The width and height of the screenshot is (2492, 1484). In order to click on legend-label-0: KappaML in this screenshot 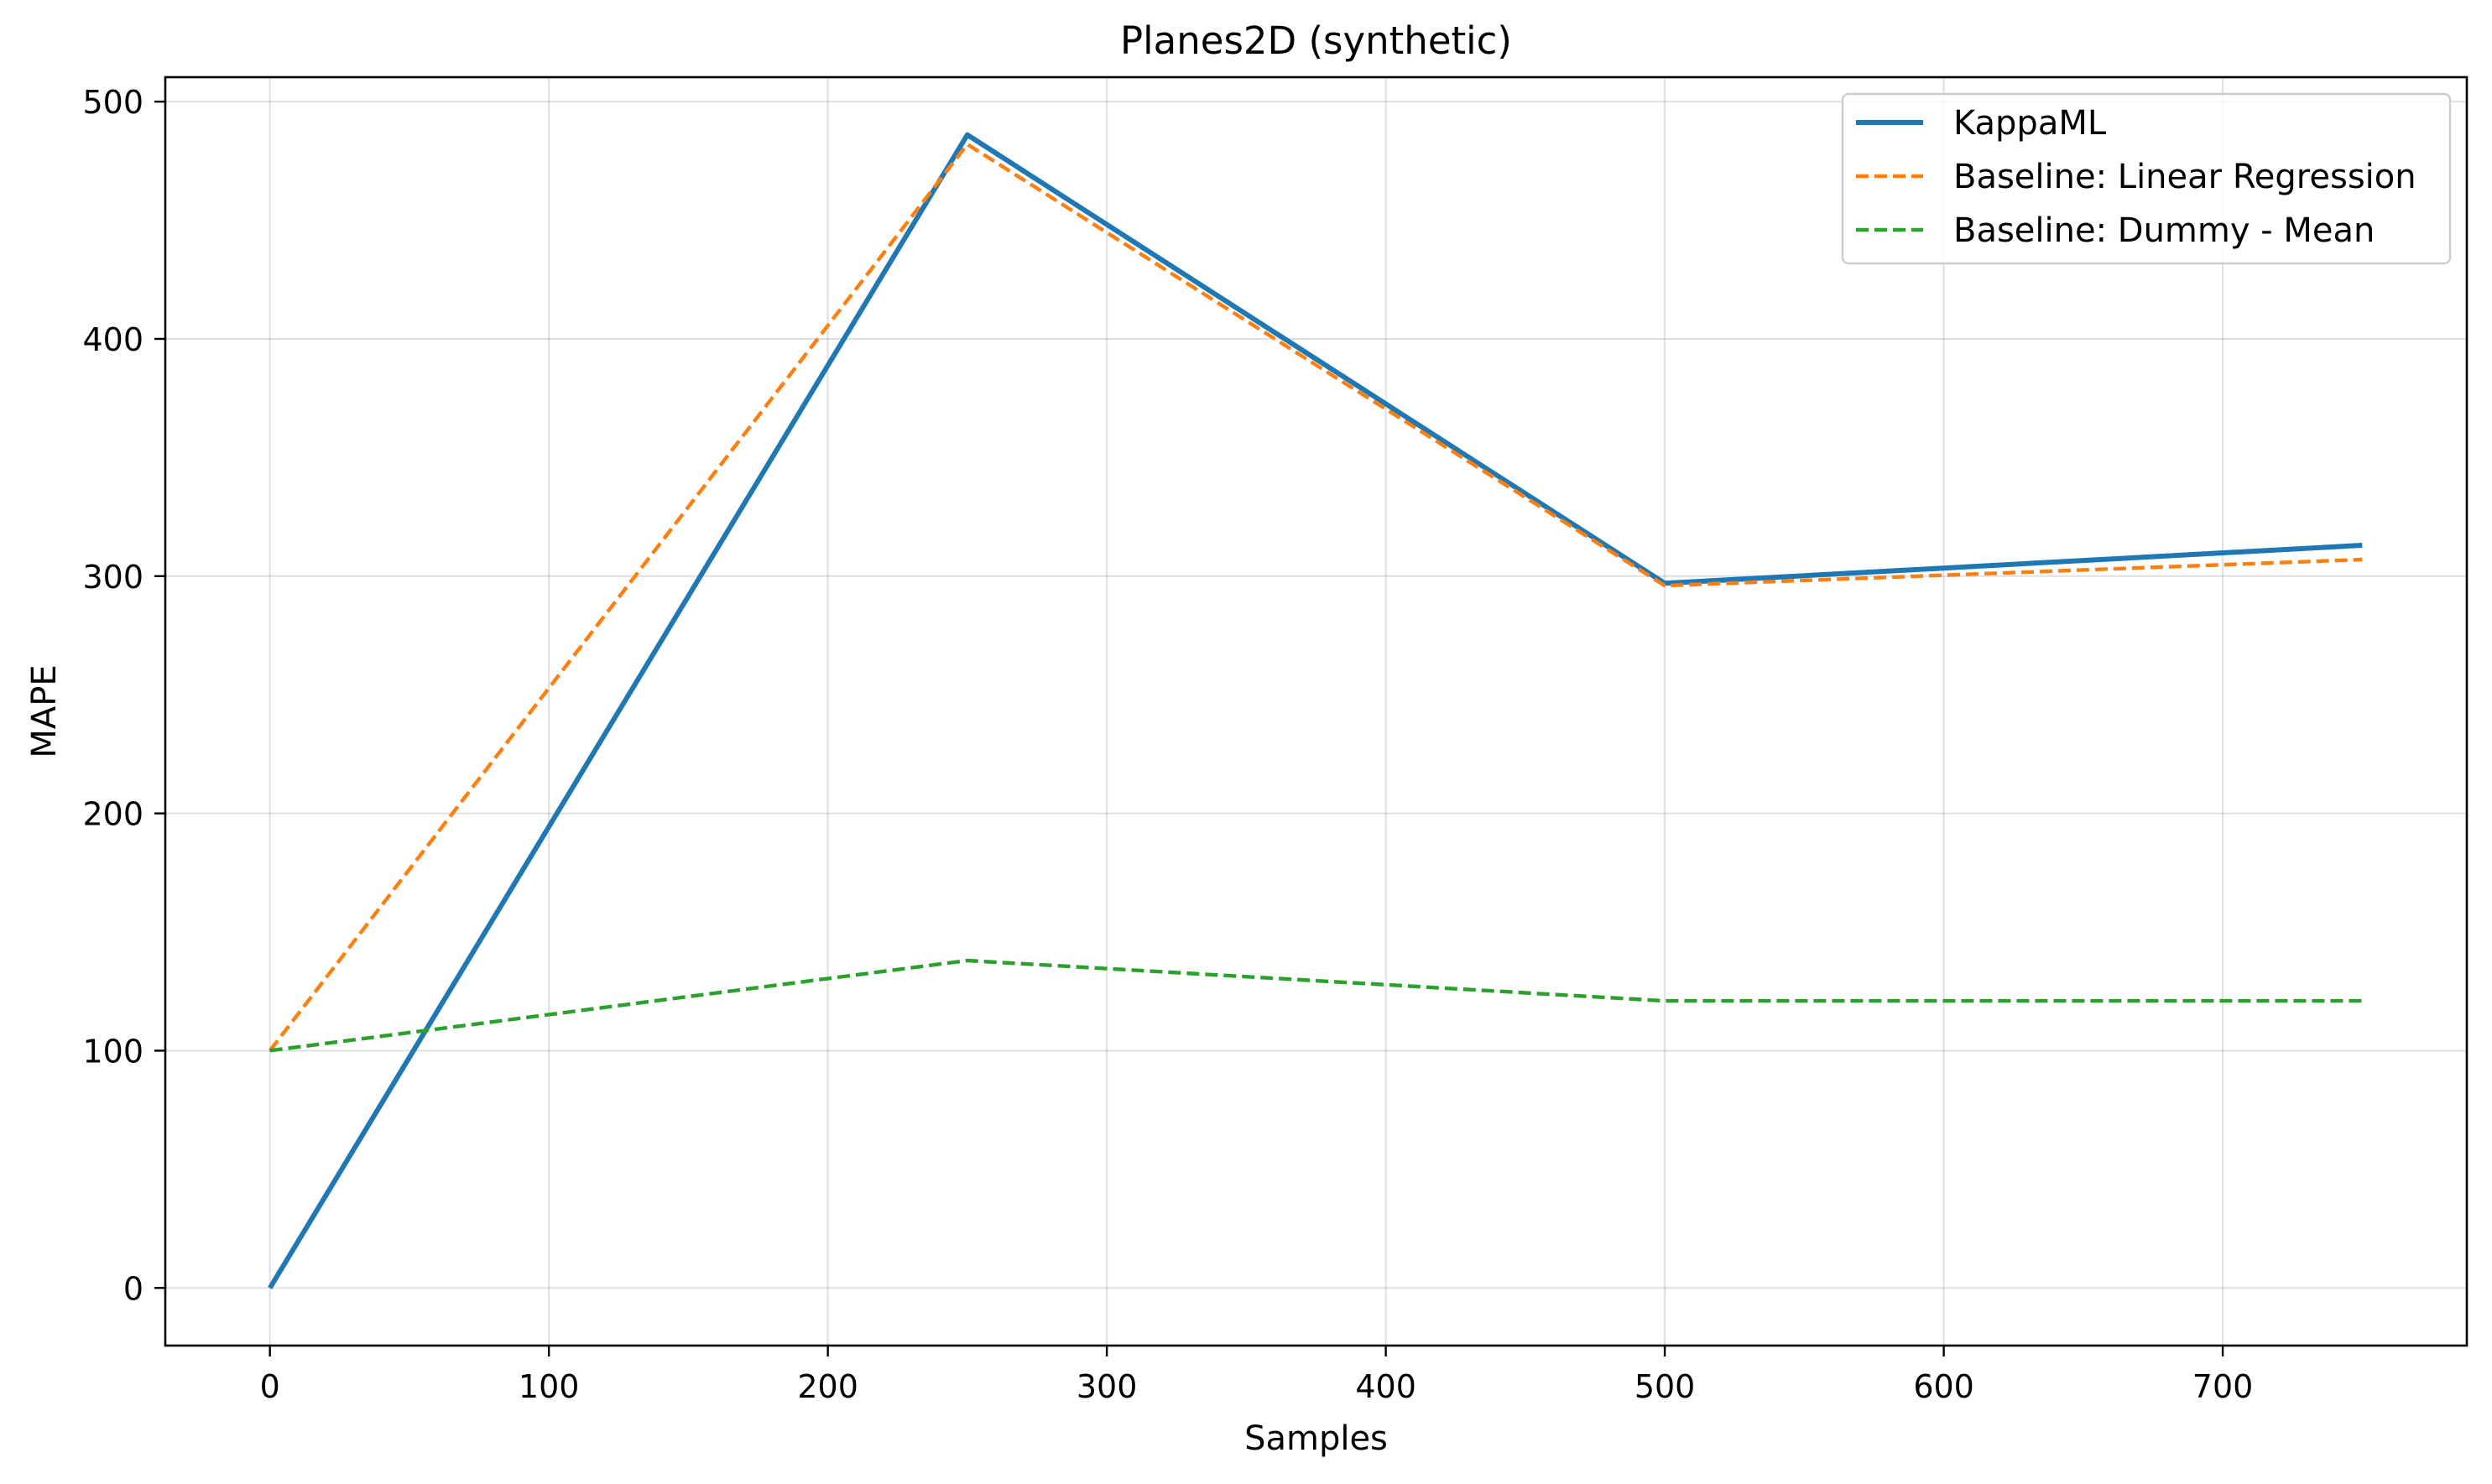, I will do `click(2030, 123)`.